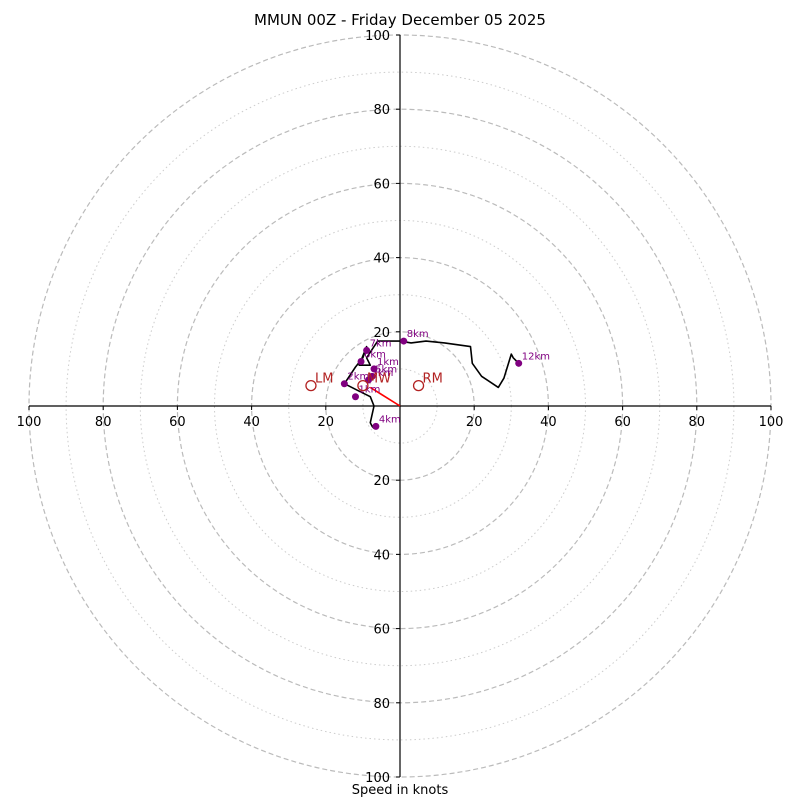 The width and height of the screenshot is (800, 800). I want to click on shear-vector-line, so click(385, 396).